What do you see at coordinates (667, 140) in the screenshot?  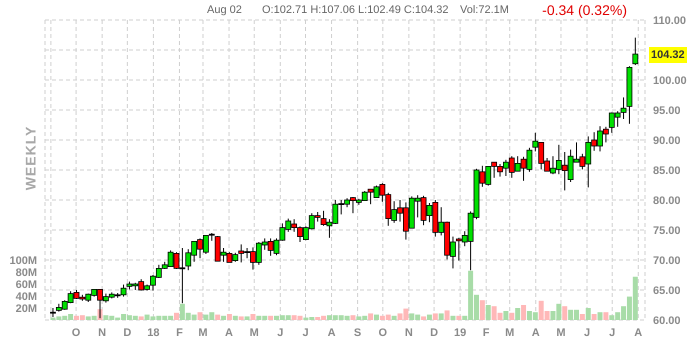 I see `y-tick-label: 90.00` at bounding box center [667, 140].